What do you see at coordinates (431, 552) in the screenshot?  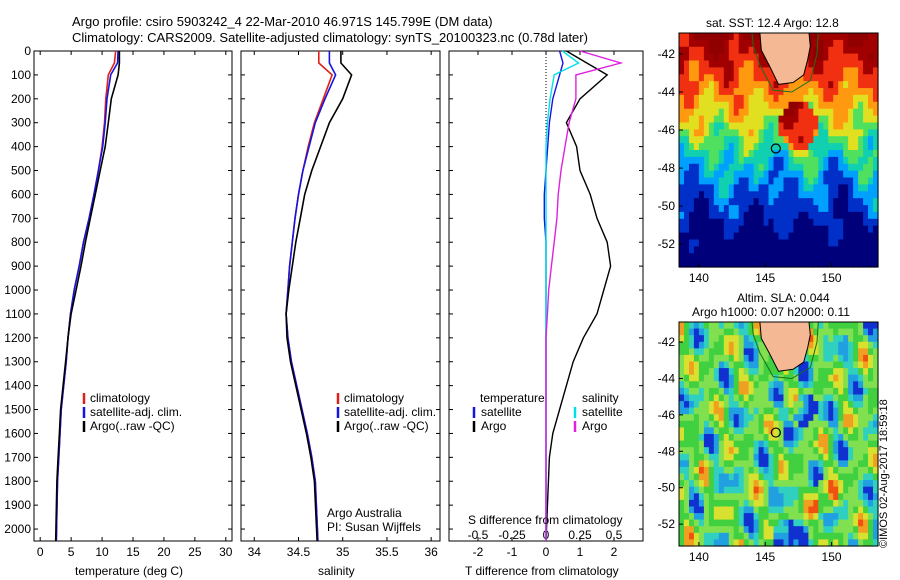 I see `sal-xtick-label: 36` at bounding box center [431, 552].